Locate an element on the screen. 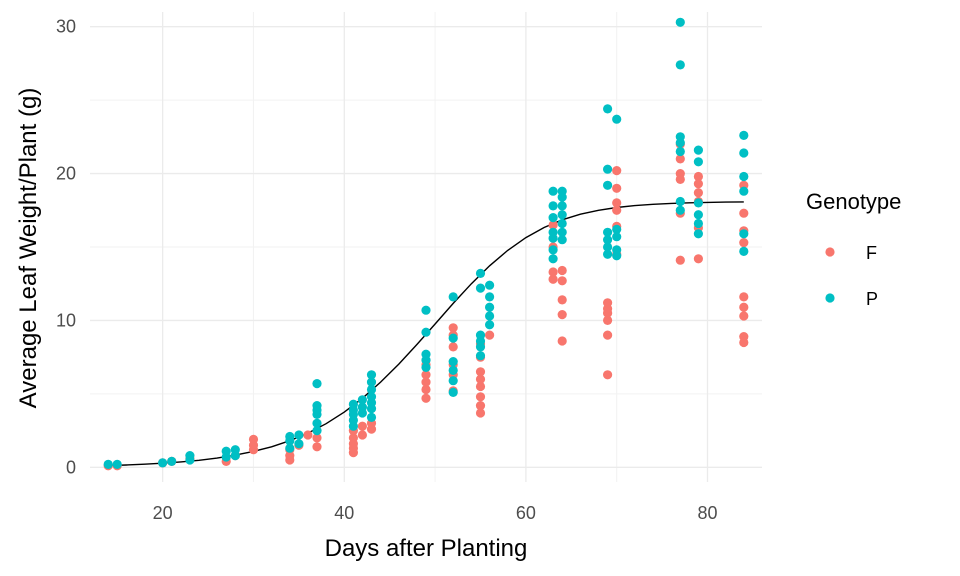  x-tick-label: 20 is located at coordinates (163, 513).